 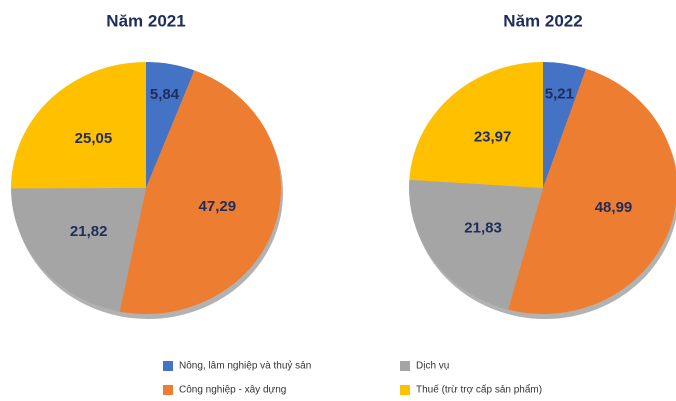 What do you see at coordinates (479, 390) in the screenshot?
I see `legend-label: Thuế (trừ trợ cấp sản phẩm)` at bounding box center [479, 390].